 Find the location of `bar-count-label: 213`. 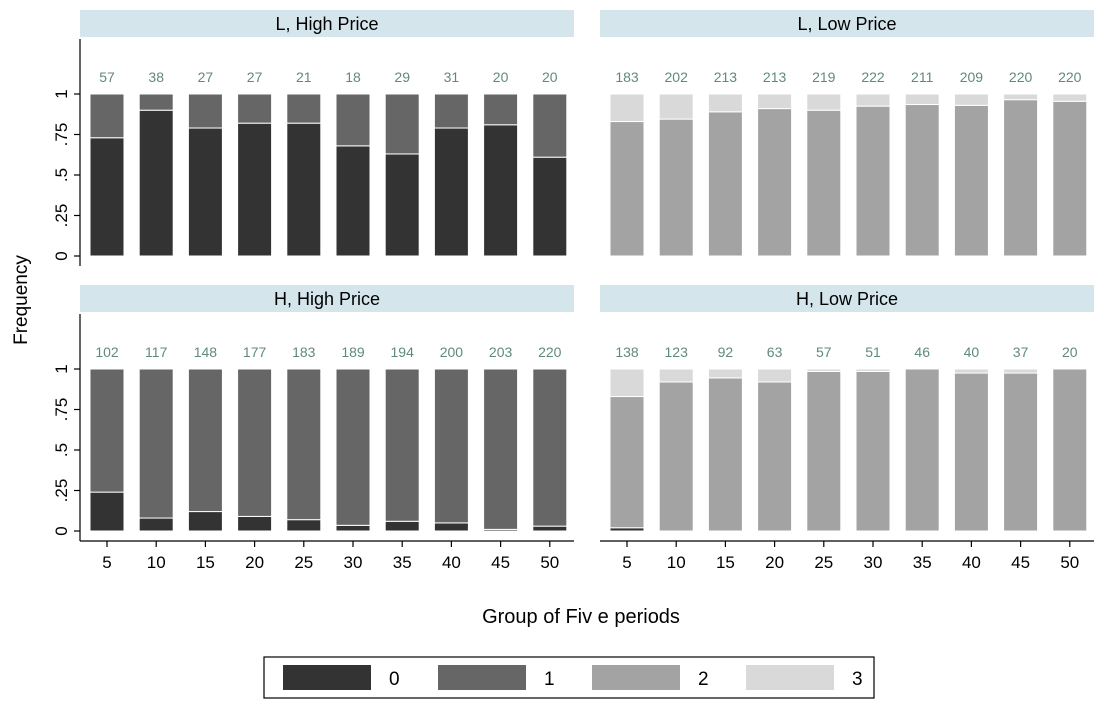

bar-count-label: 213 is located at coordinates (726, 77).